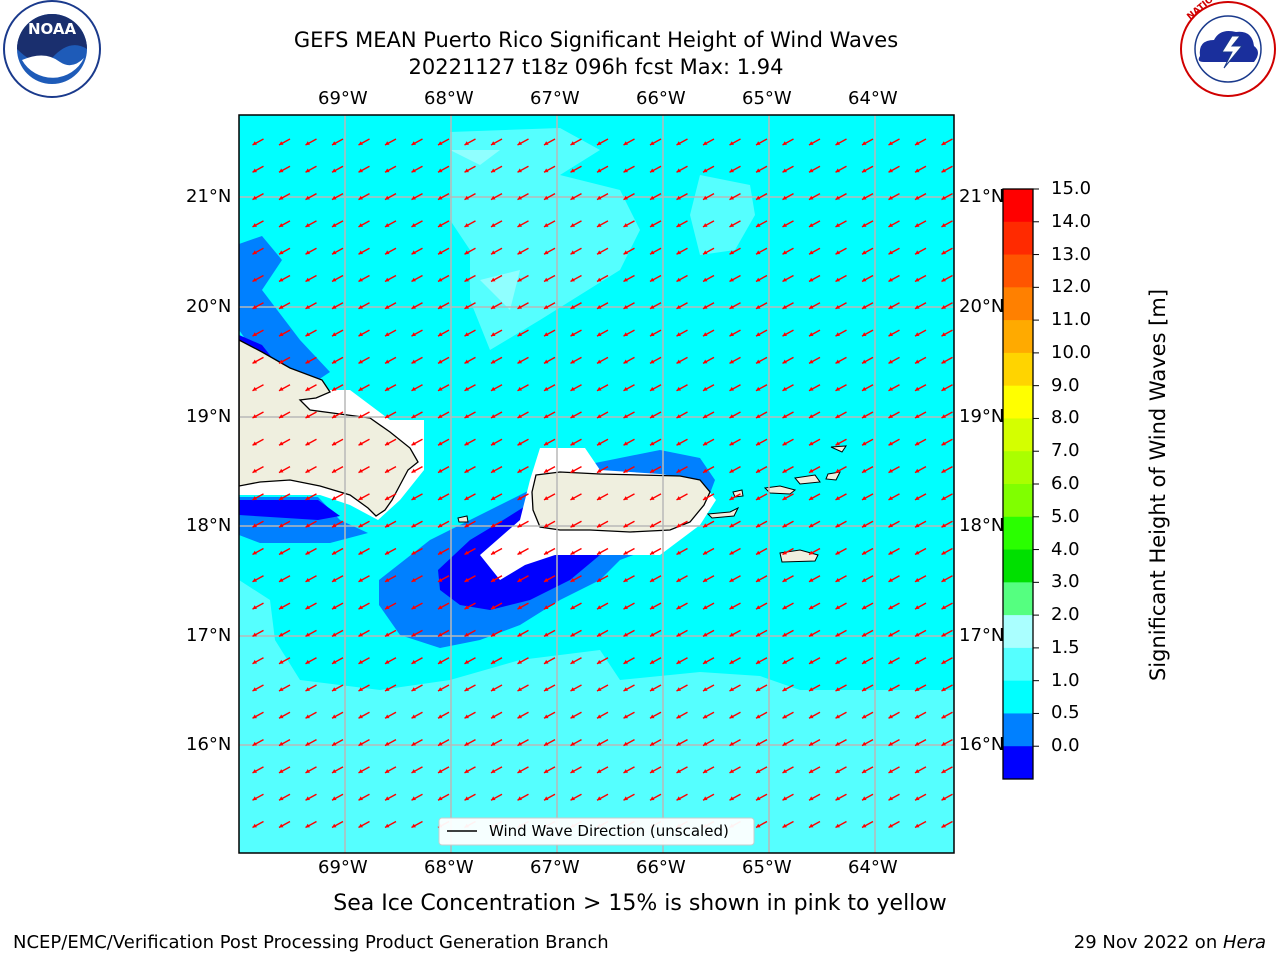 This screenshot has width=1280, height=960. I want to click on lon-label-bottom-67w: 67°W, so click(555, 867).